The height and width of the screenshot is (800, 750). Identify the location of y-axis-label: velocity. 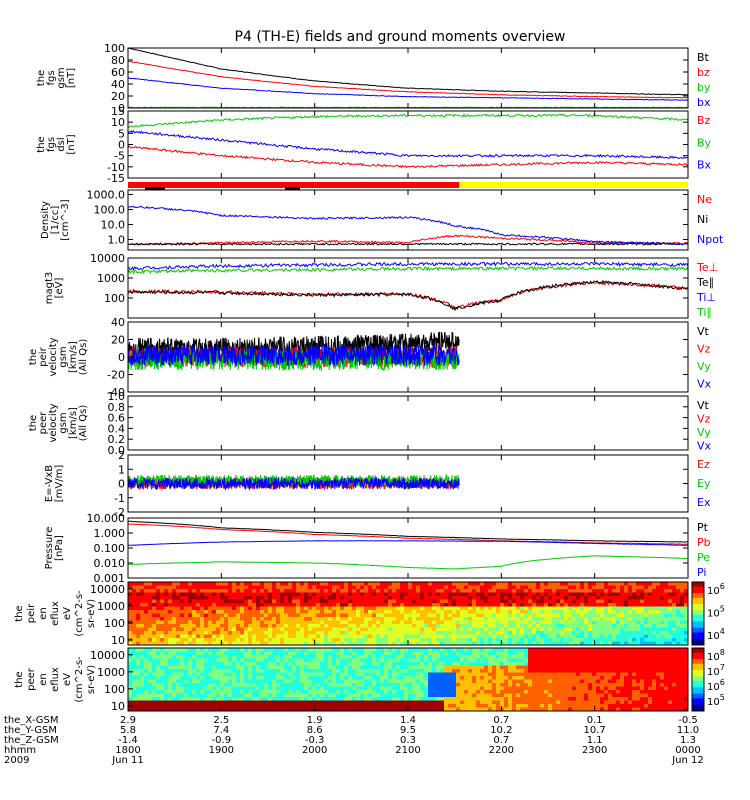
(53, 422).